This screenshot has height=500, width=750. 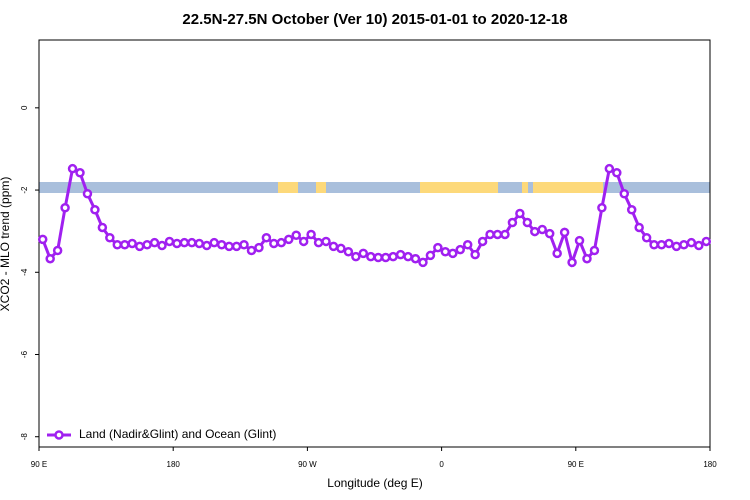 What do you see at coordinates (24, 272) in the screenshot?
I see `y-tick-label: -4` at bounding box center [24, 272].